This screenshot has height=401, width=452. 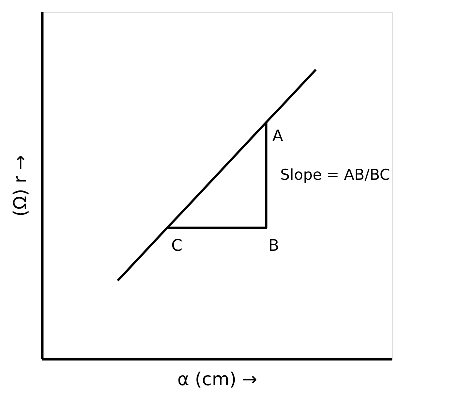 I want to click on y-axis-title: (Ω) r →, so click(x=21, y=186).